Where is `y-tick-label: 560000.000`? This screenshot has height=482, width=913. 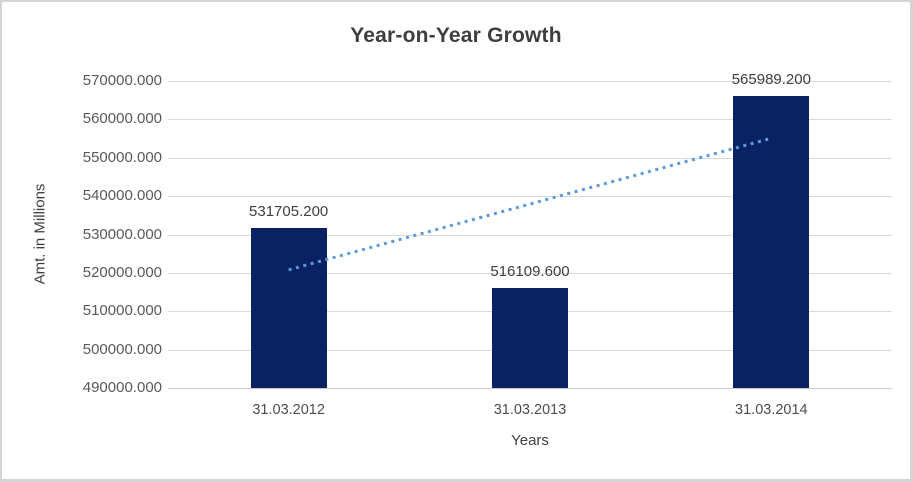
y-tick-label: 560000.000 is located at coordinates (122, 119).